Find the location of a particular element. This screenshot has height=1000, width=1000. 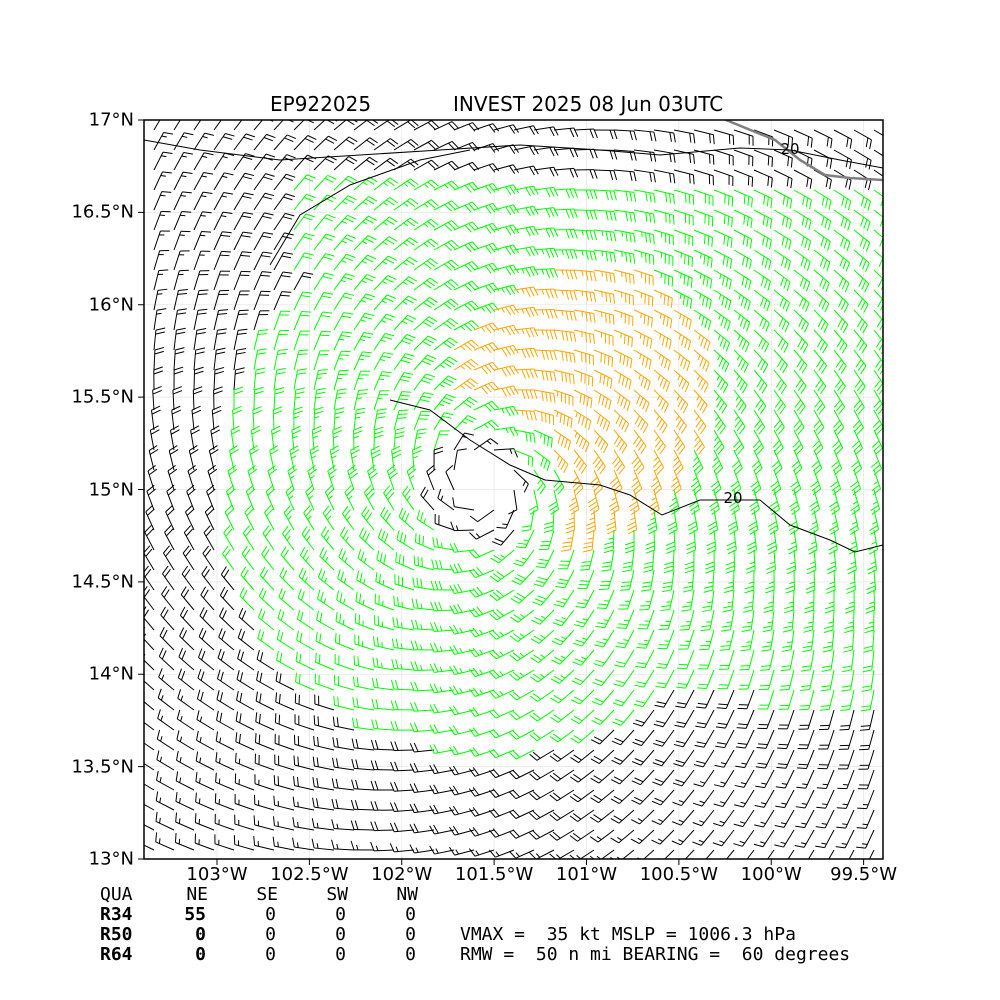

radii-row-label: R64 is located at coordinates (116, 954).